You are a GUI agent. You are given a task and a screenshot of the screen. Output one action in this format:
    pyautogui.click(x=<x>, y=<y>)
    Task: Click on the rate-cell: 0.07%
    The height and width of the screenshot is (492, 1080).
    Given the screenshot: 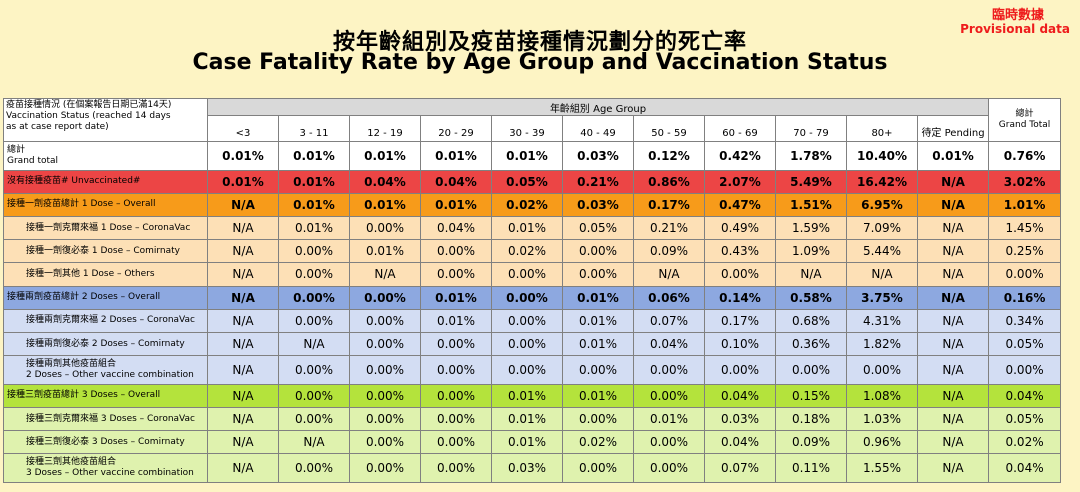 What is the action you would take?
    pyautogui.click(x=669, y=321)
    